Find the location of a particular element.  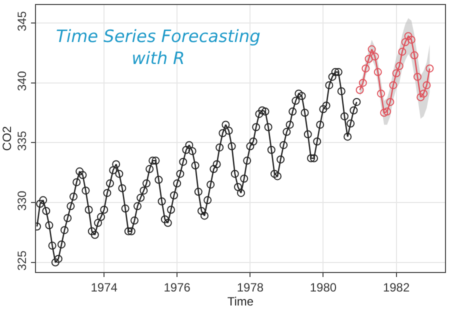

x-tick-label: 1978 is located at coordinates (250, 287).